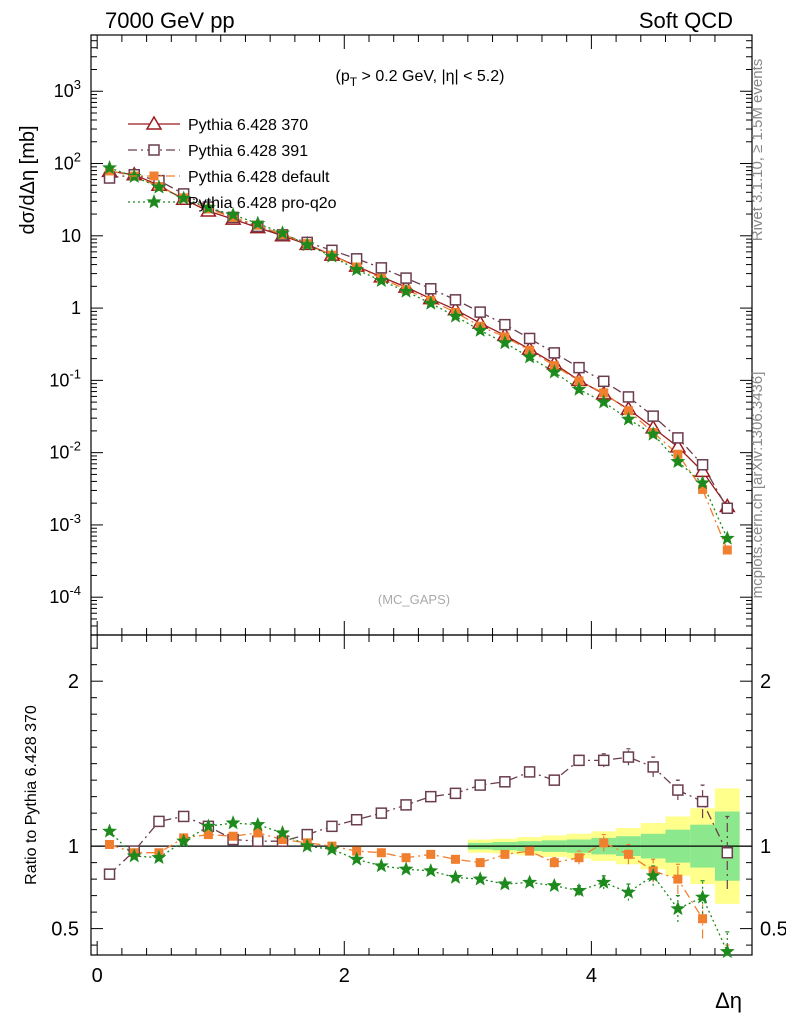  I want to click on ratio-y-tick-label-left: 2, so click(73, 682).